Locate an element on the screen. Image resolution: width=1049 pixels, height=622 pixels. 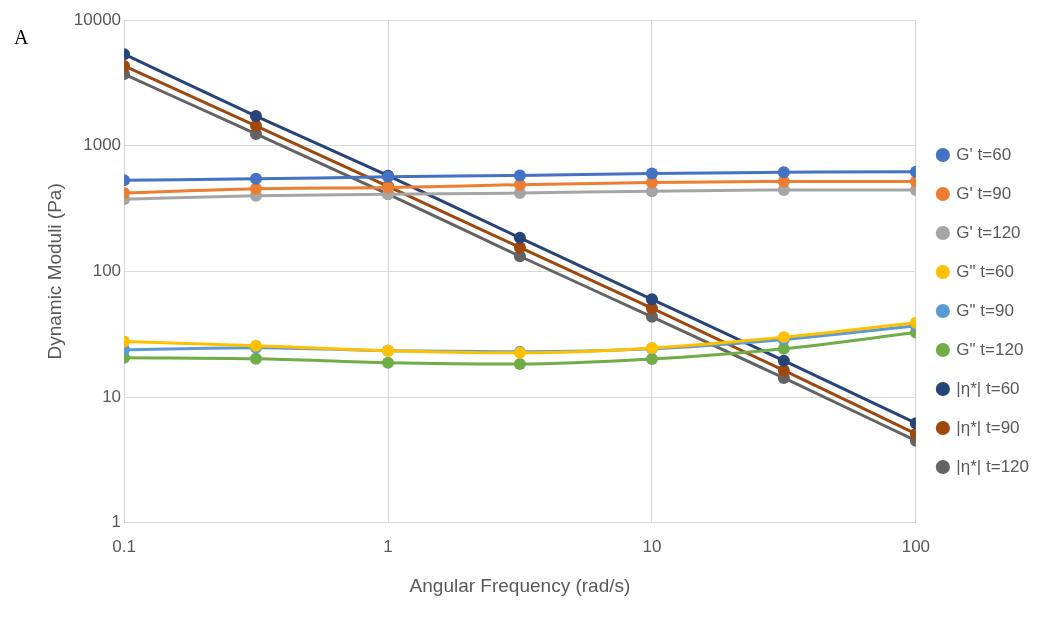
legend-label: G' t=90 is located at coordinates (984, 193).